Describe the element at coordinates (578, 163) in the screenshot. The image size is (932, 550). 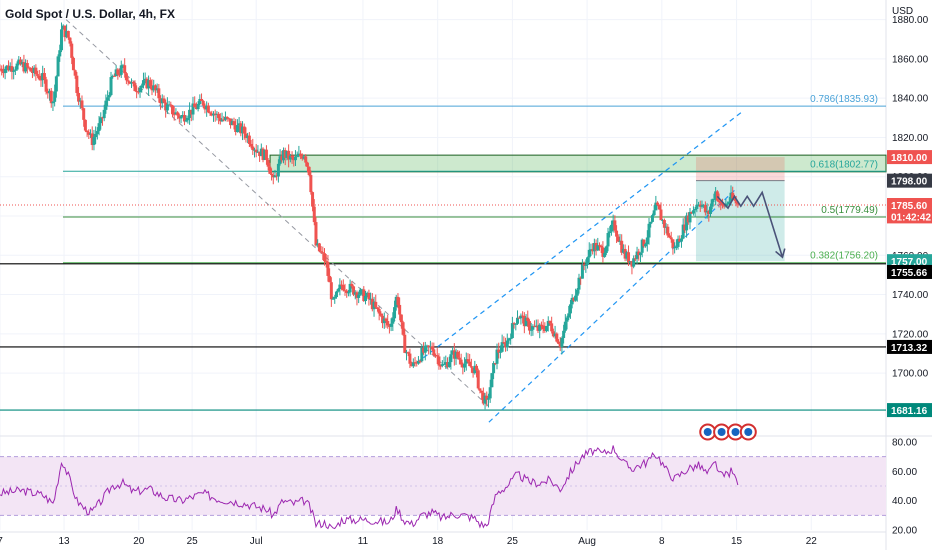
I see `resistance-zone` at that location.